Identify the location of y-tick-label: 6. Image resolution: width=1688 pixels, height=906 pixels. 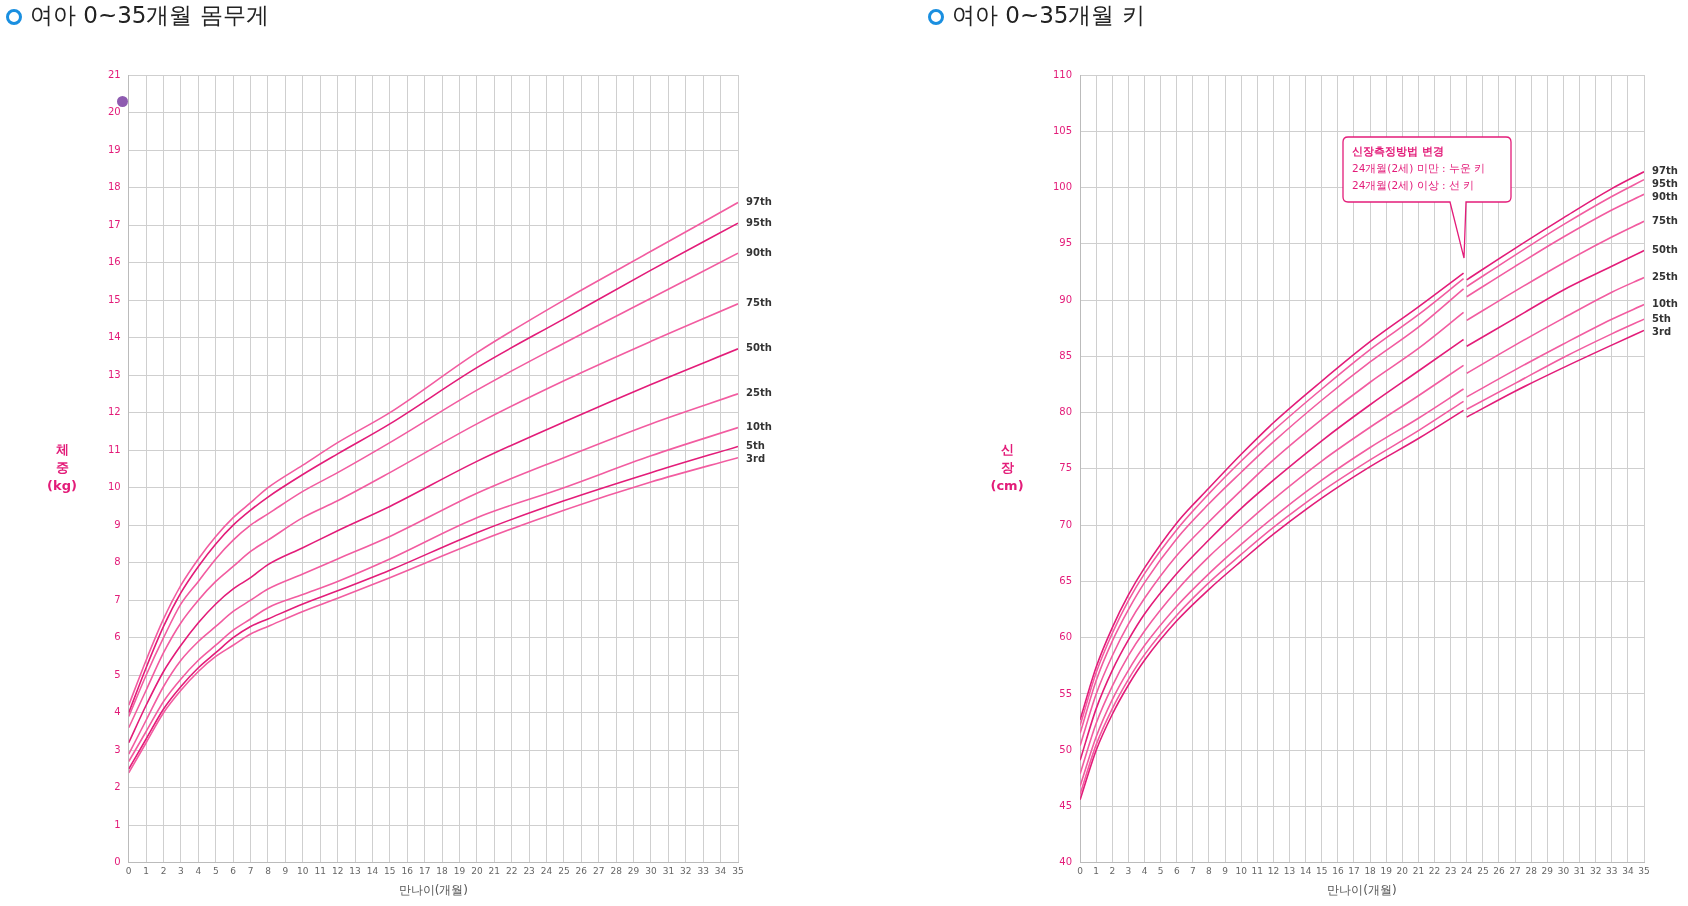
(117, 637).